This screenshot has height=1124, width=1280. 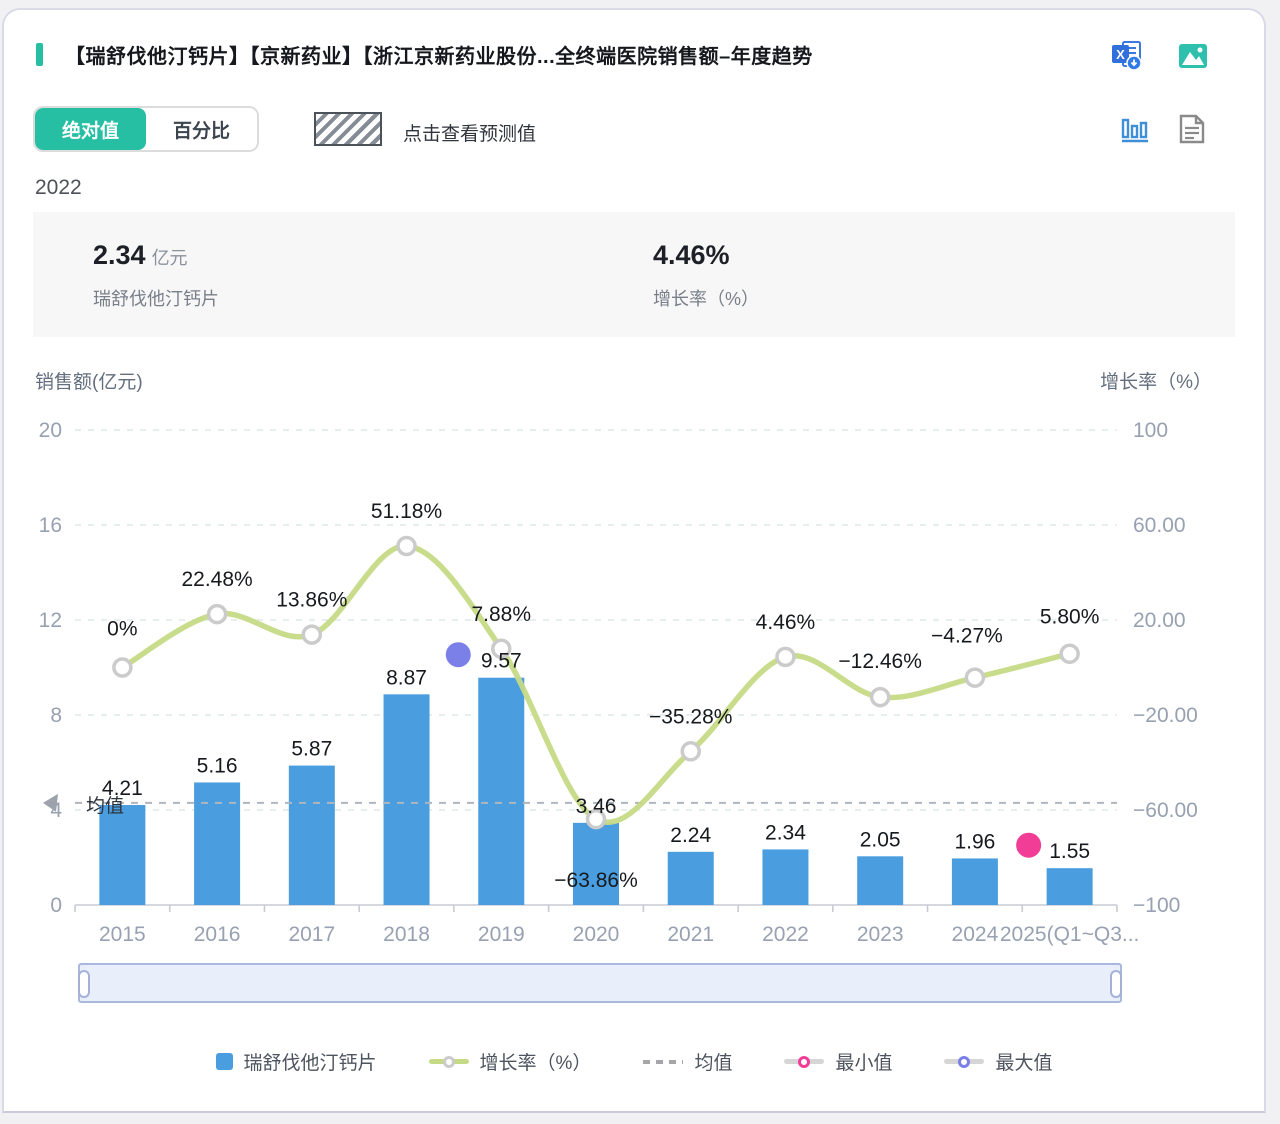 I want to click on bar-swatch-icon, so click(x=224, y=1061).